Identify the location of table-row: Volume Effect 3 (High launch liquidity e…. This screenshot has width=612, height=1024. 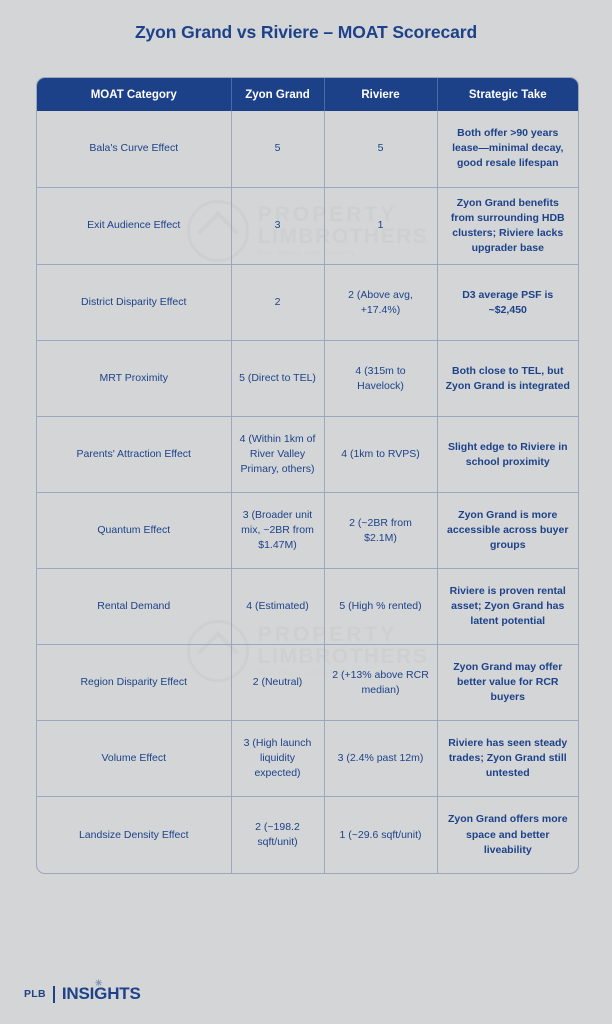
(307, 758).